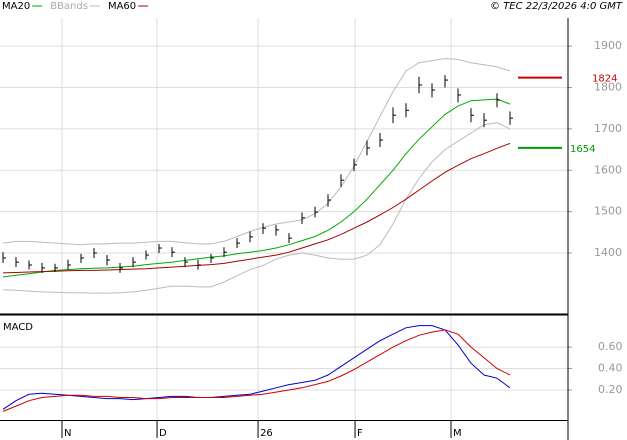 This screenshot has width=627, height=440. I want to click on x-tick-label: M, so click(457, 433).